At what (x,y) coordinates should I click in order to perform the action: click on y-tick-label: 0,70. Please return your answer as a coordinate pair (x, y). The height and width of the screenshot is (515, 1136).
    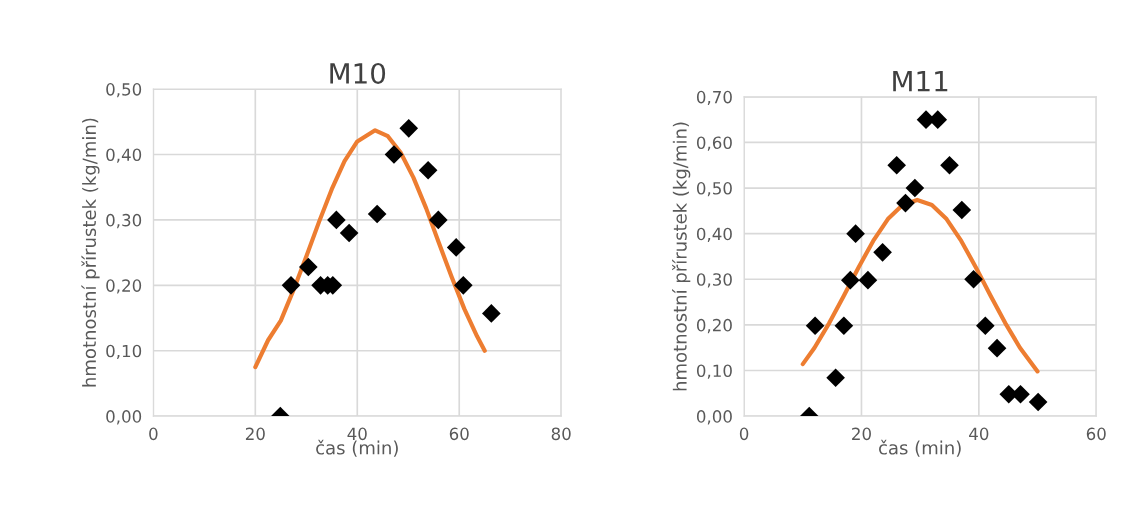
    Looking at the image, I should click on (714, 98).